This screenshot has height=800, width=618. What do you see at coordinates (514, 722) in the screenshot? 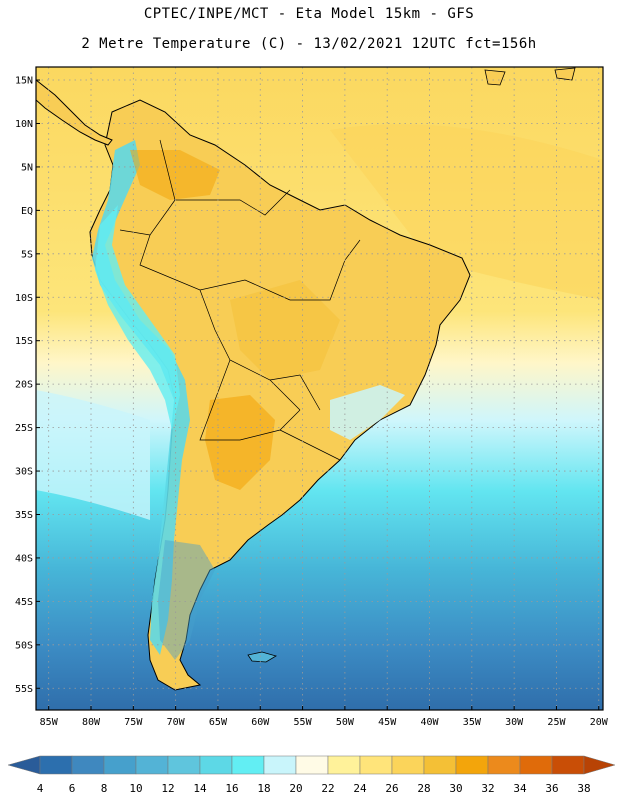
I see `longitude-tick-label: 30W` at bounding box center [514, 722].